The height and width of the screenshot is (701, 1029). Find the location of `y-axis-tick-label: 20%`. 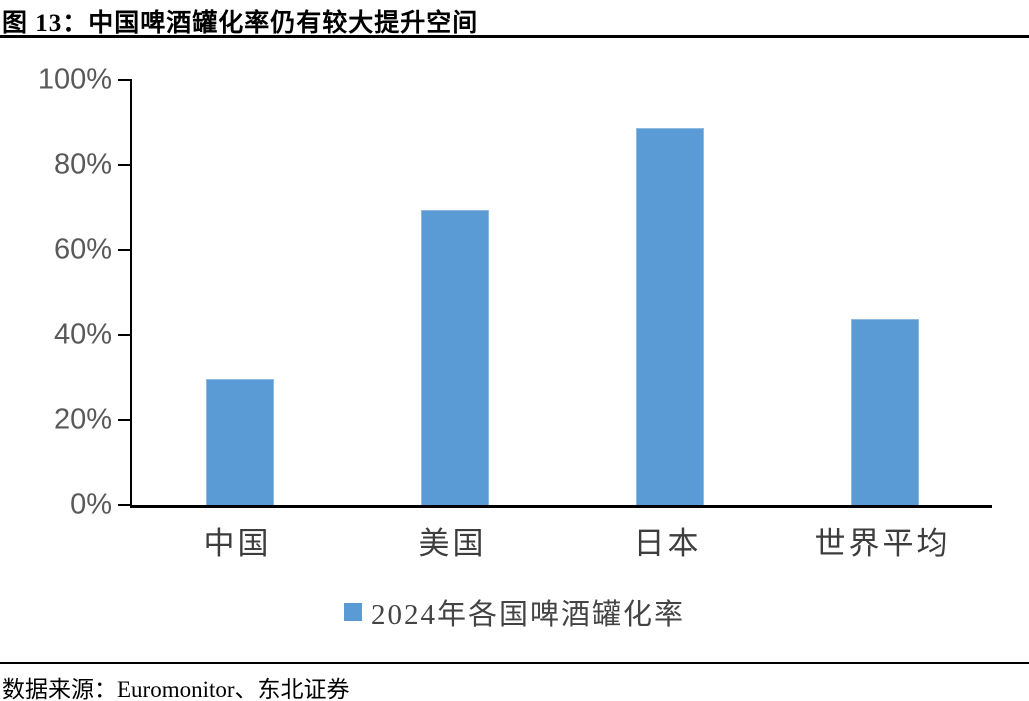

y-axis-tick-label: 20% is located at coordinates (82, 419).